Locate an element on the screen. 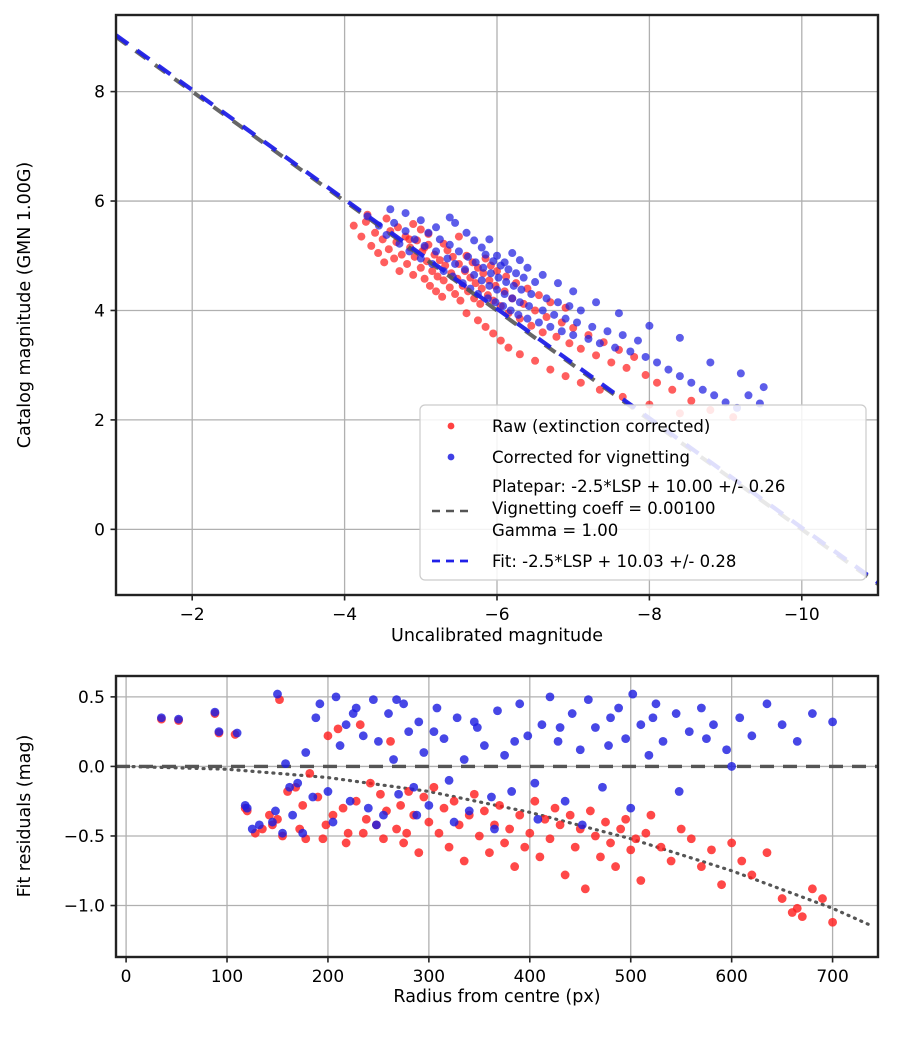  legend-item-corrected: Corrected for vignetting is located at coordinates (568, 457).